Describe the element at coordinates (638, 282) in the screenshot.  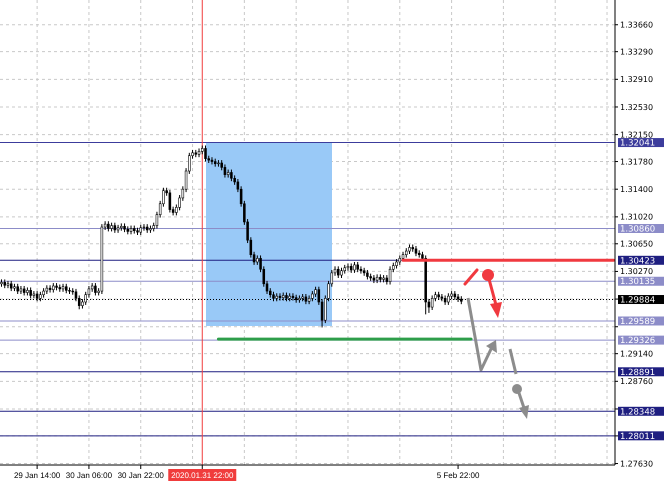
I see `ref-line-label: 1.30135` at that location.